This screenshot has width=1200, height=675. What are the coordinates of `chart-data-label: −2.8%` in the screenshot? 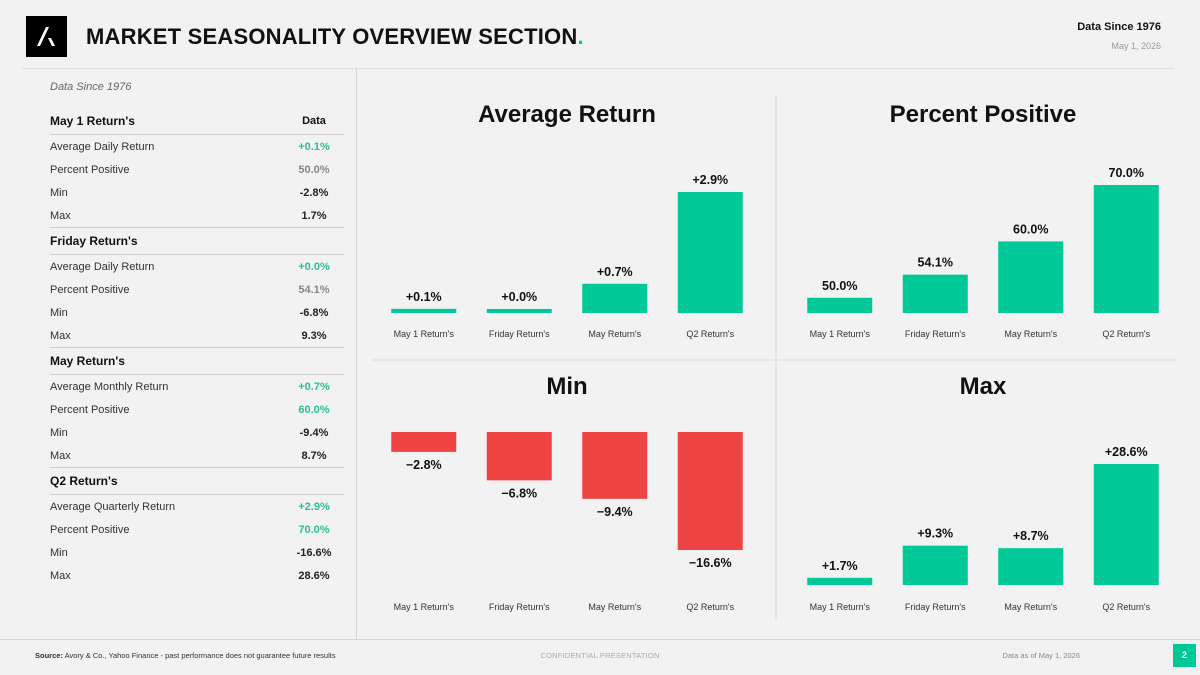 It's located at (424, 465).